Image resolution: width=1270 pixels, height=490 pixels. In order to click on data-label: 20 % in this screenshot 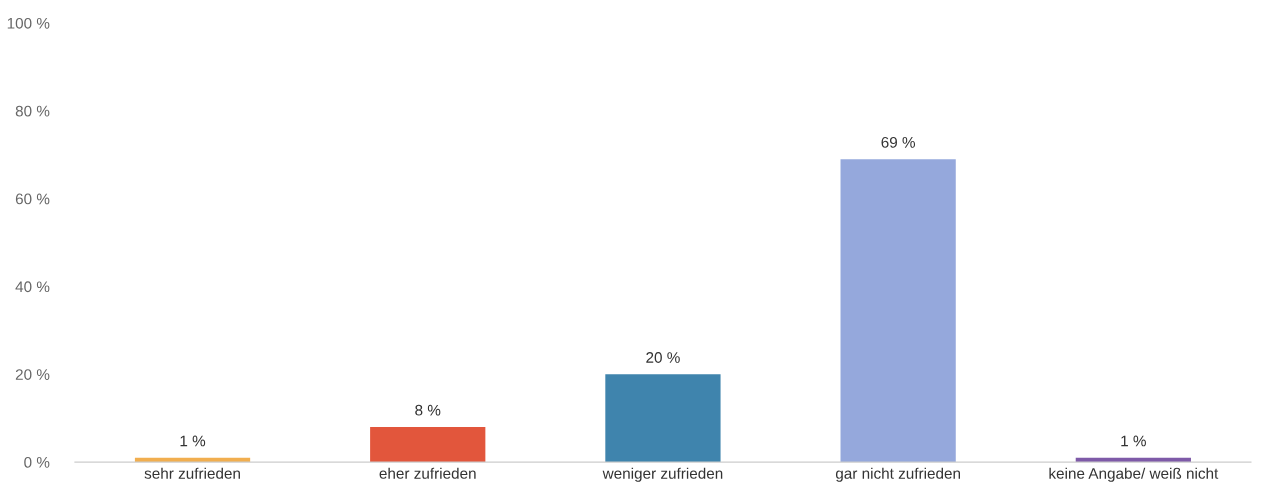, I will do `click(663, 357)`.